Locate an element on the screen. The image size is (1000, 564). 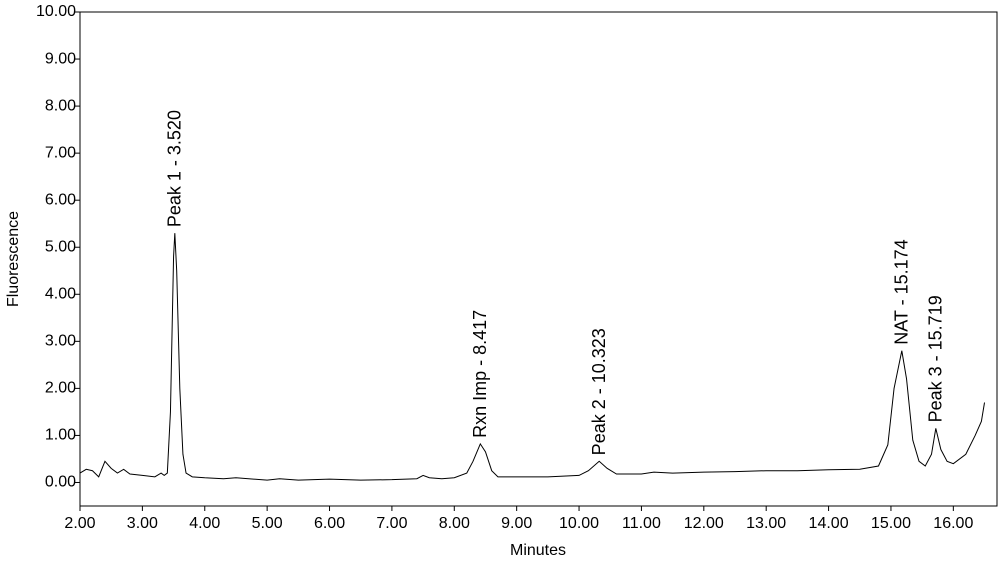
y-tick-label: 0.00 is located at coordinates (60, 482).